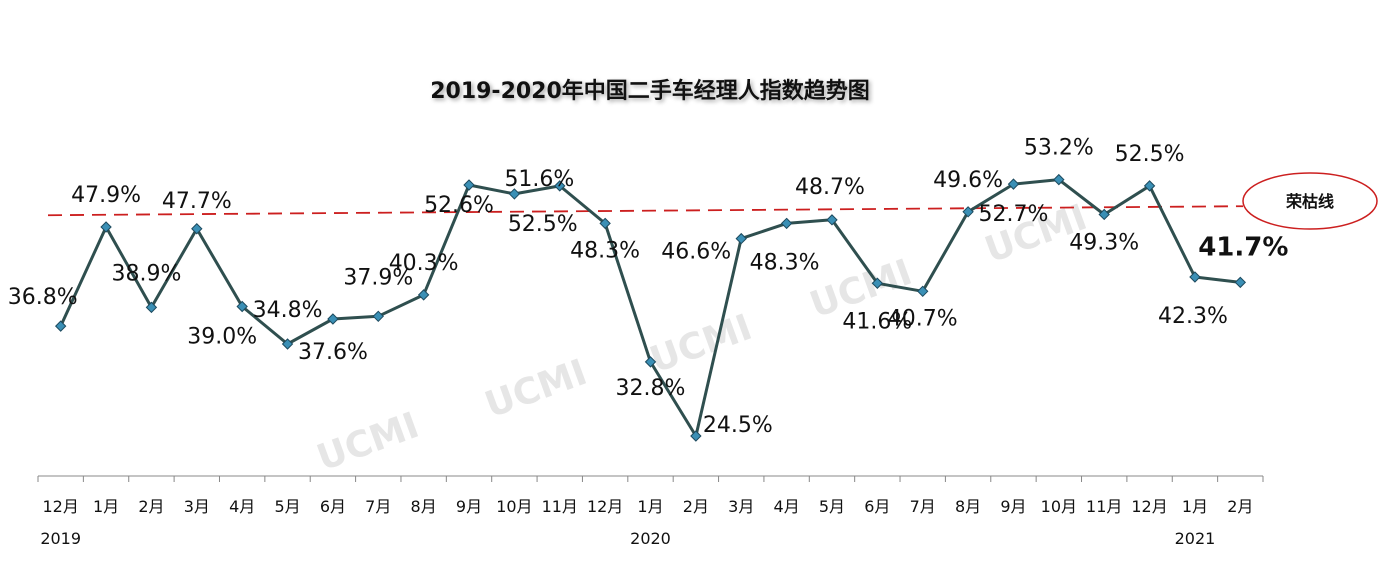  Describe the element at coordinates (645, 211) in the screenshot. I see `reference-line` at that location.